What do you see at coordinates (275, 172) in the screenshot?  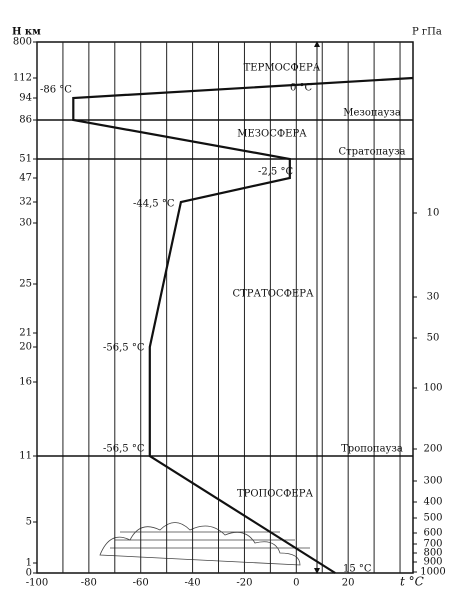 I see `annotation: -2,5 °C` at bounding box center [275, 172].